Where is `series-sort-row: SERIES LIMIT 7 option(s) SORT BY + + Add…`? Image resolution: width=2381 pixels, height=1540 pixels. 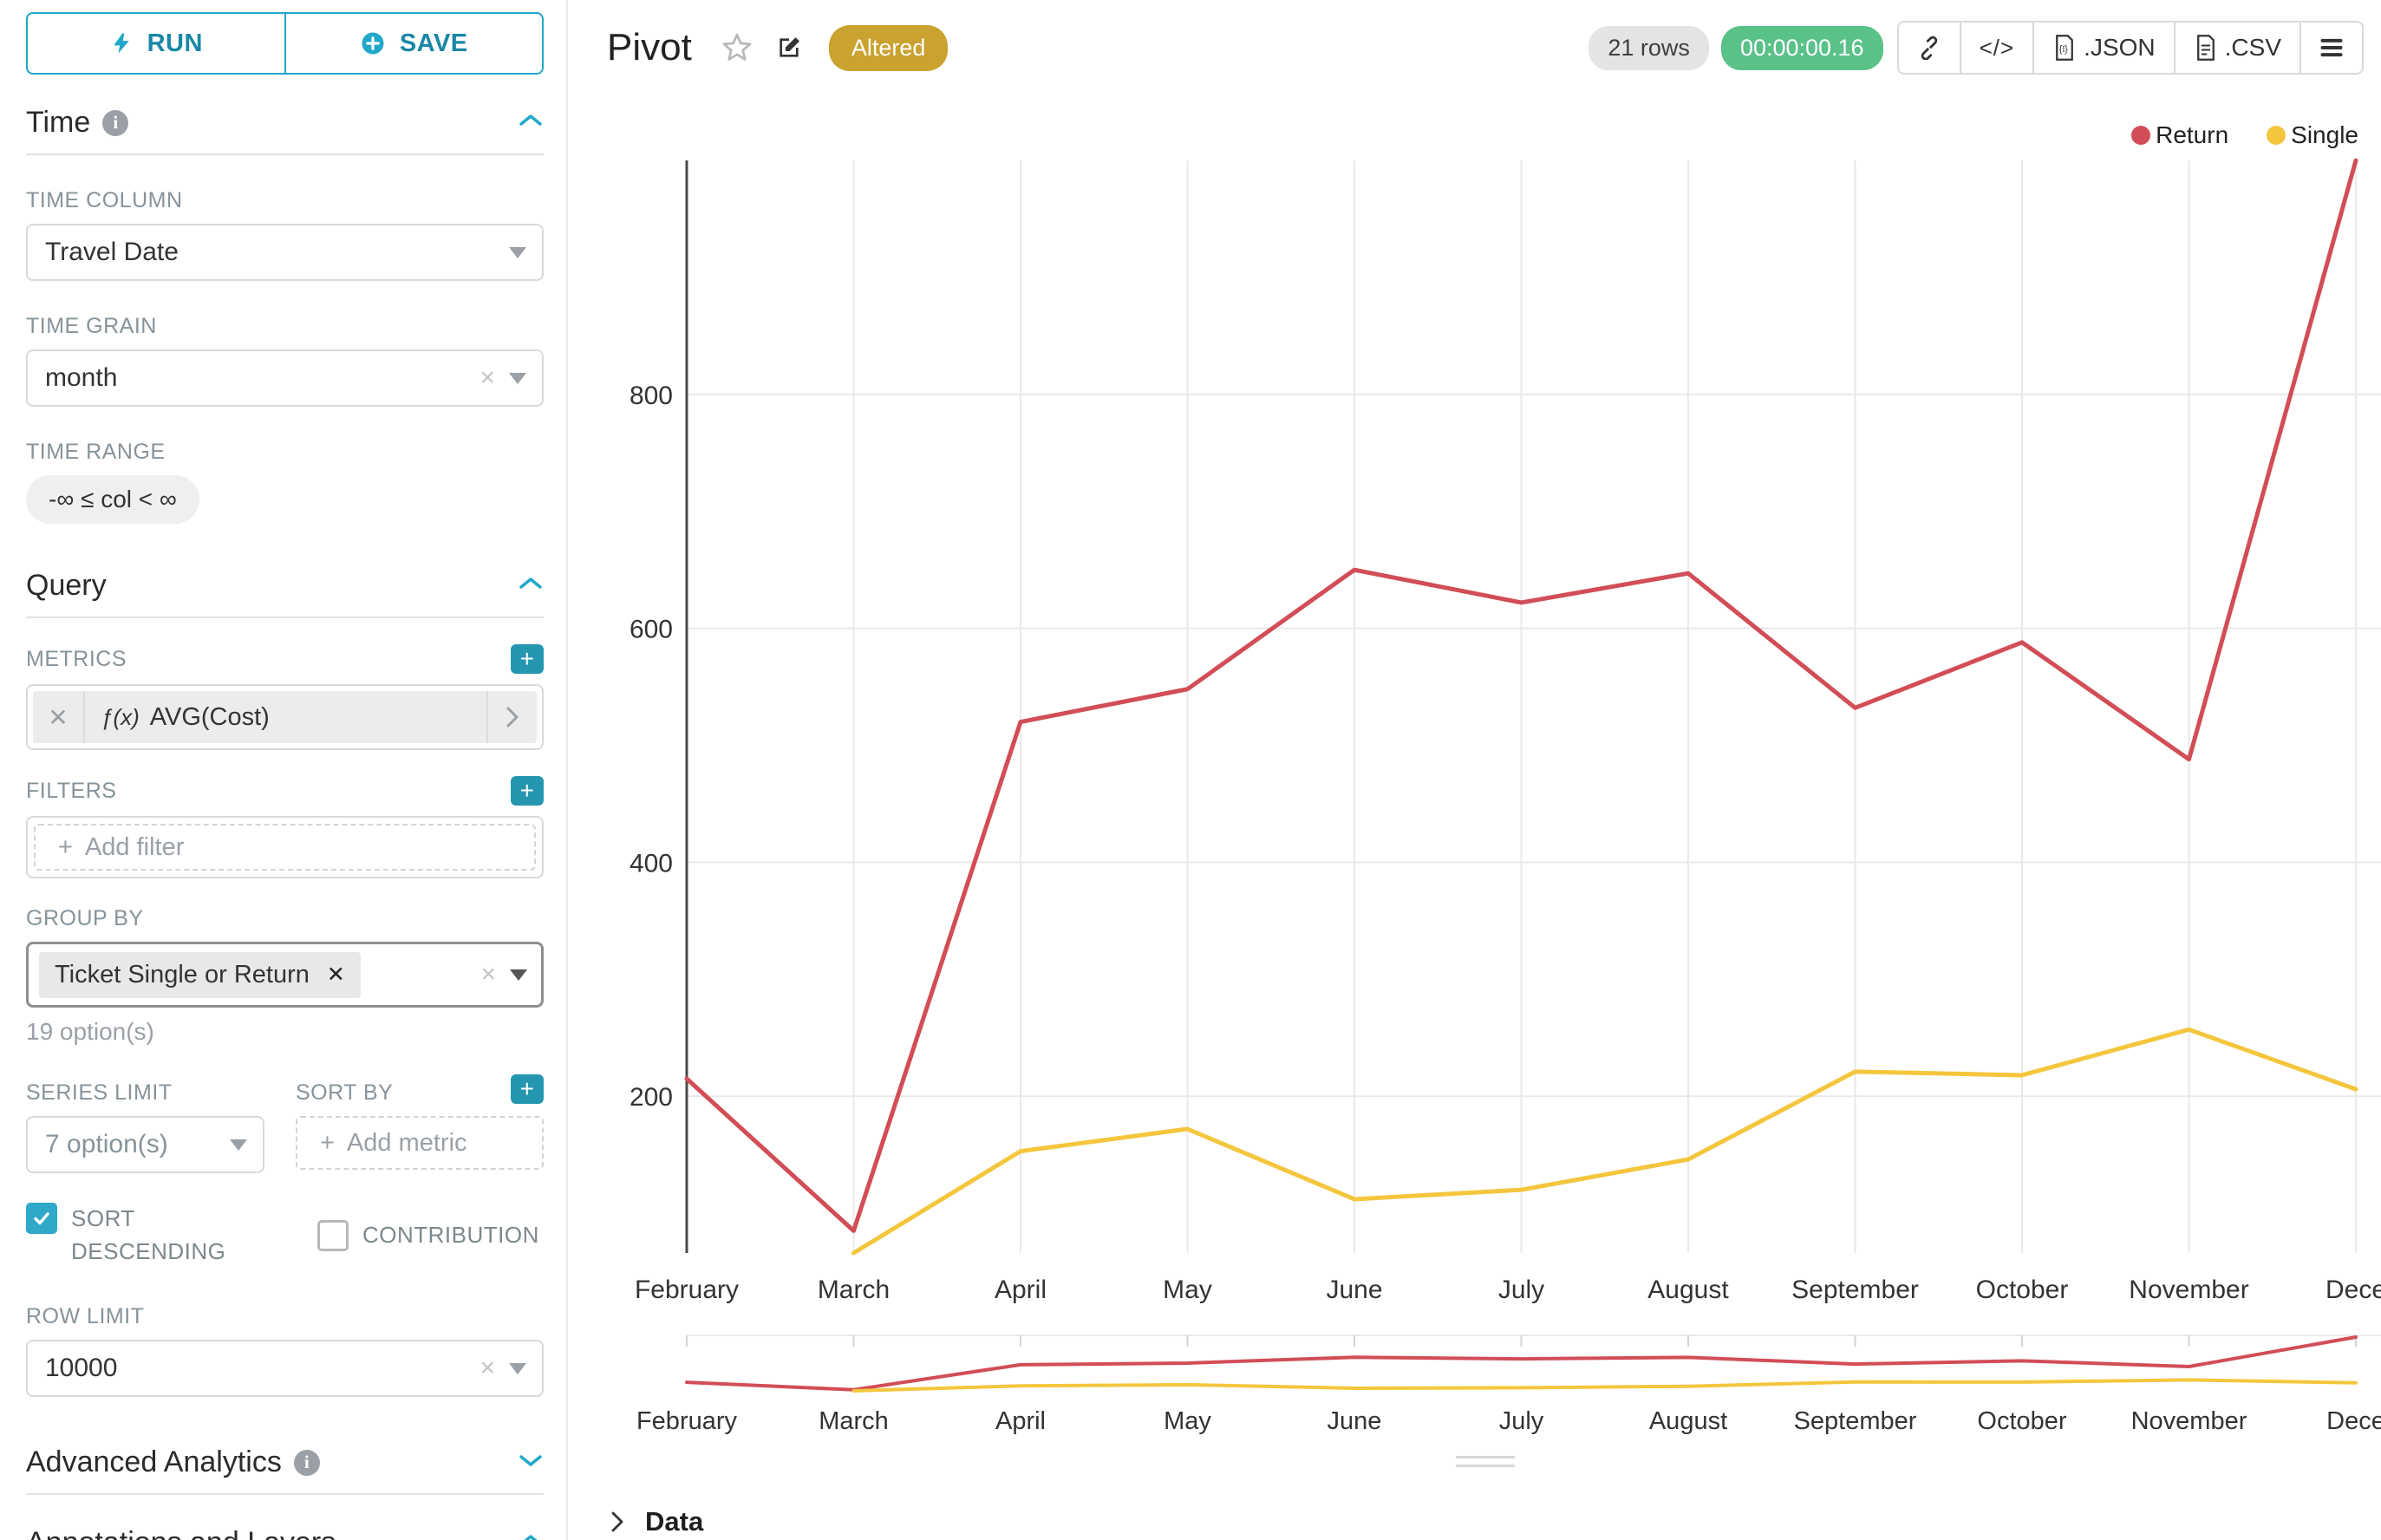 series-sort-row: SERIES LIMIT 7 option(s) SORT BY + + Add… is located at coordinates (285, 1123).